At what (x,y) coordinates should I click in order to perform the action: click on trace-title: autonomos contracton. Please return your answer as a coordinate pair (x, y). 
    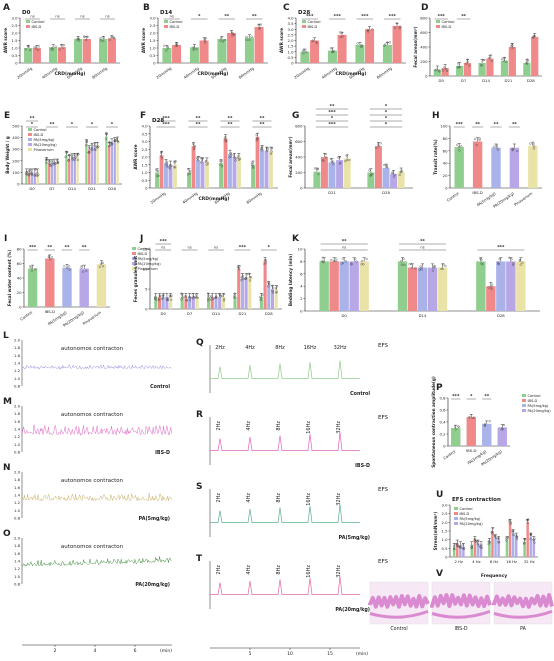
    Looking at the image, I should click on (92, 349).